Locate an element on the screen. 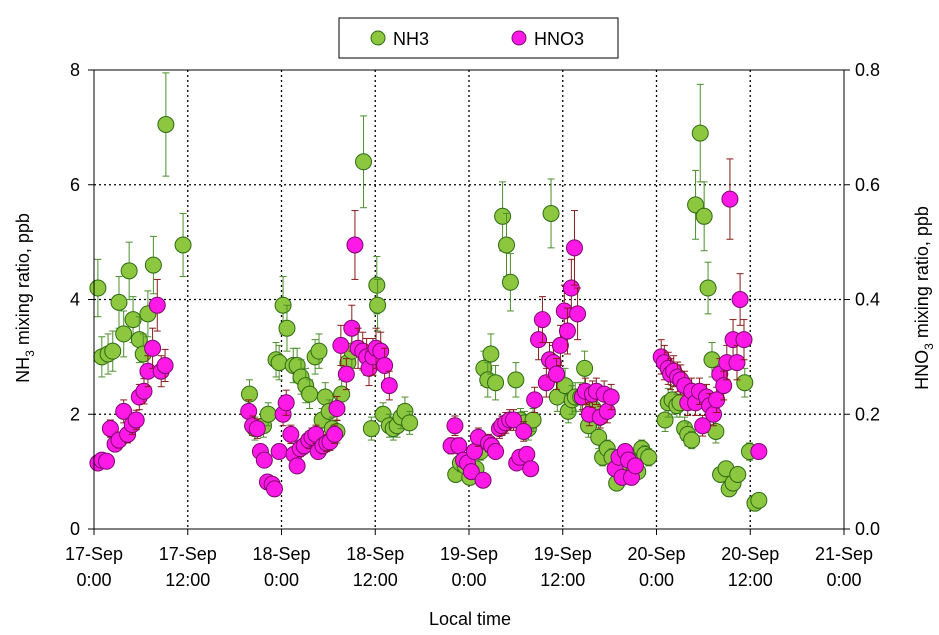 Image resolution: width=939 pixels, height=635 pixels. x-tick-label-date: 20-Sep is located at coordinates (750, 554).